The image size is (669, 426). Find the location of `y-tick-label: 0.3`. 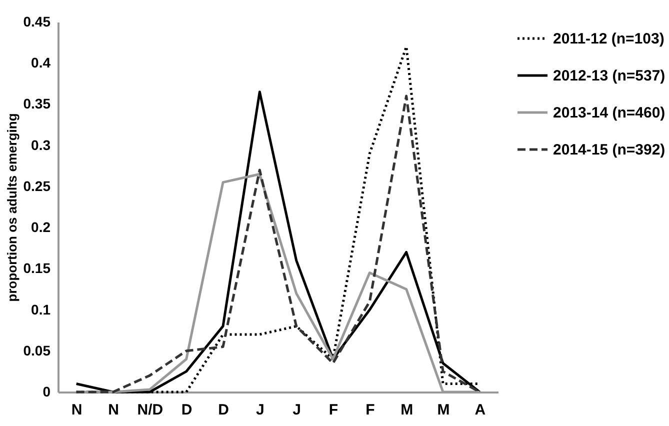

y-tick-label: 0.3 is located at coordinates (41, 144).